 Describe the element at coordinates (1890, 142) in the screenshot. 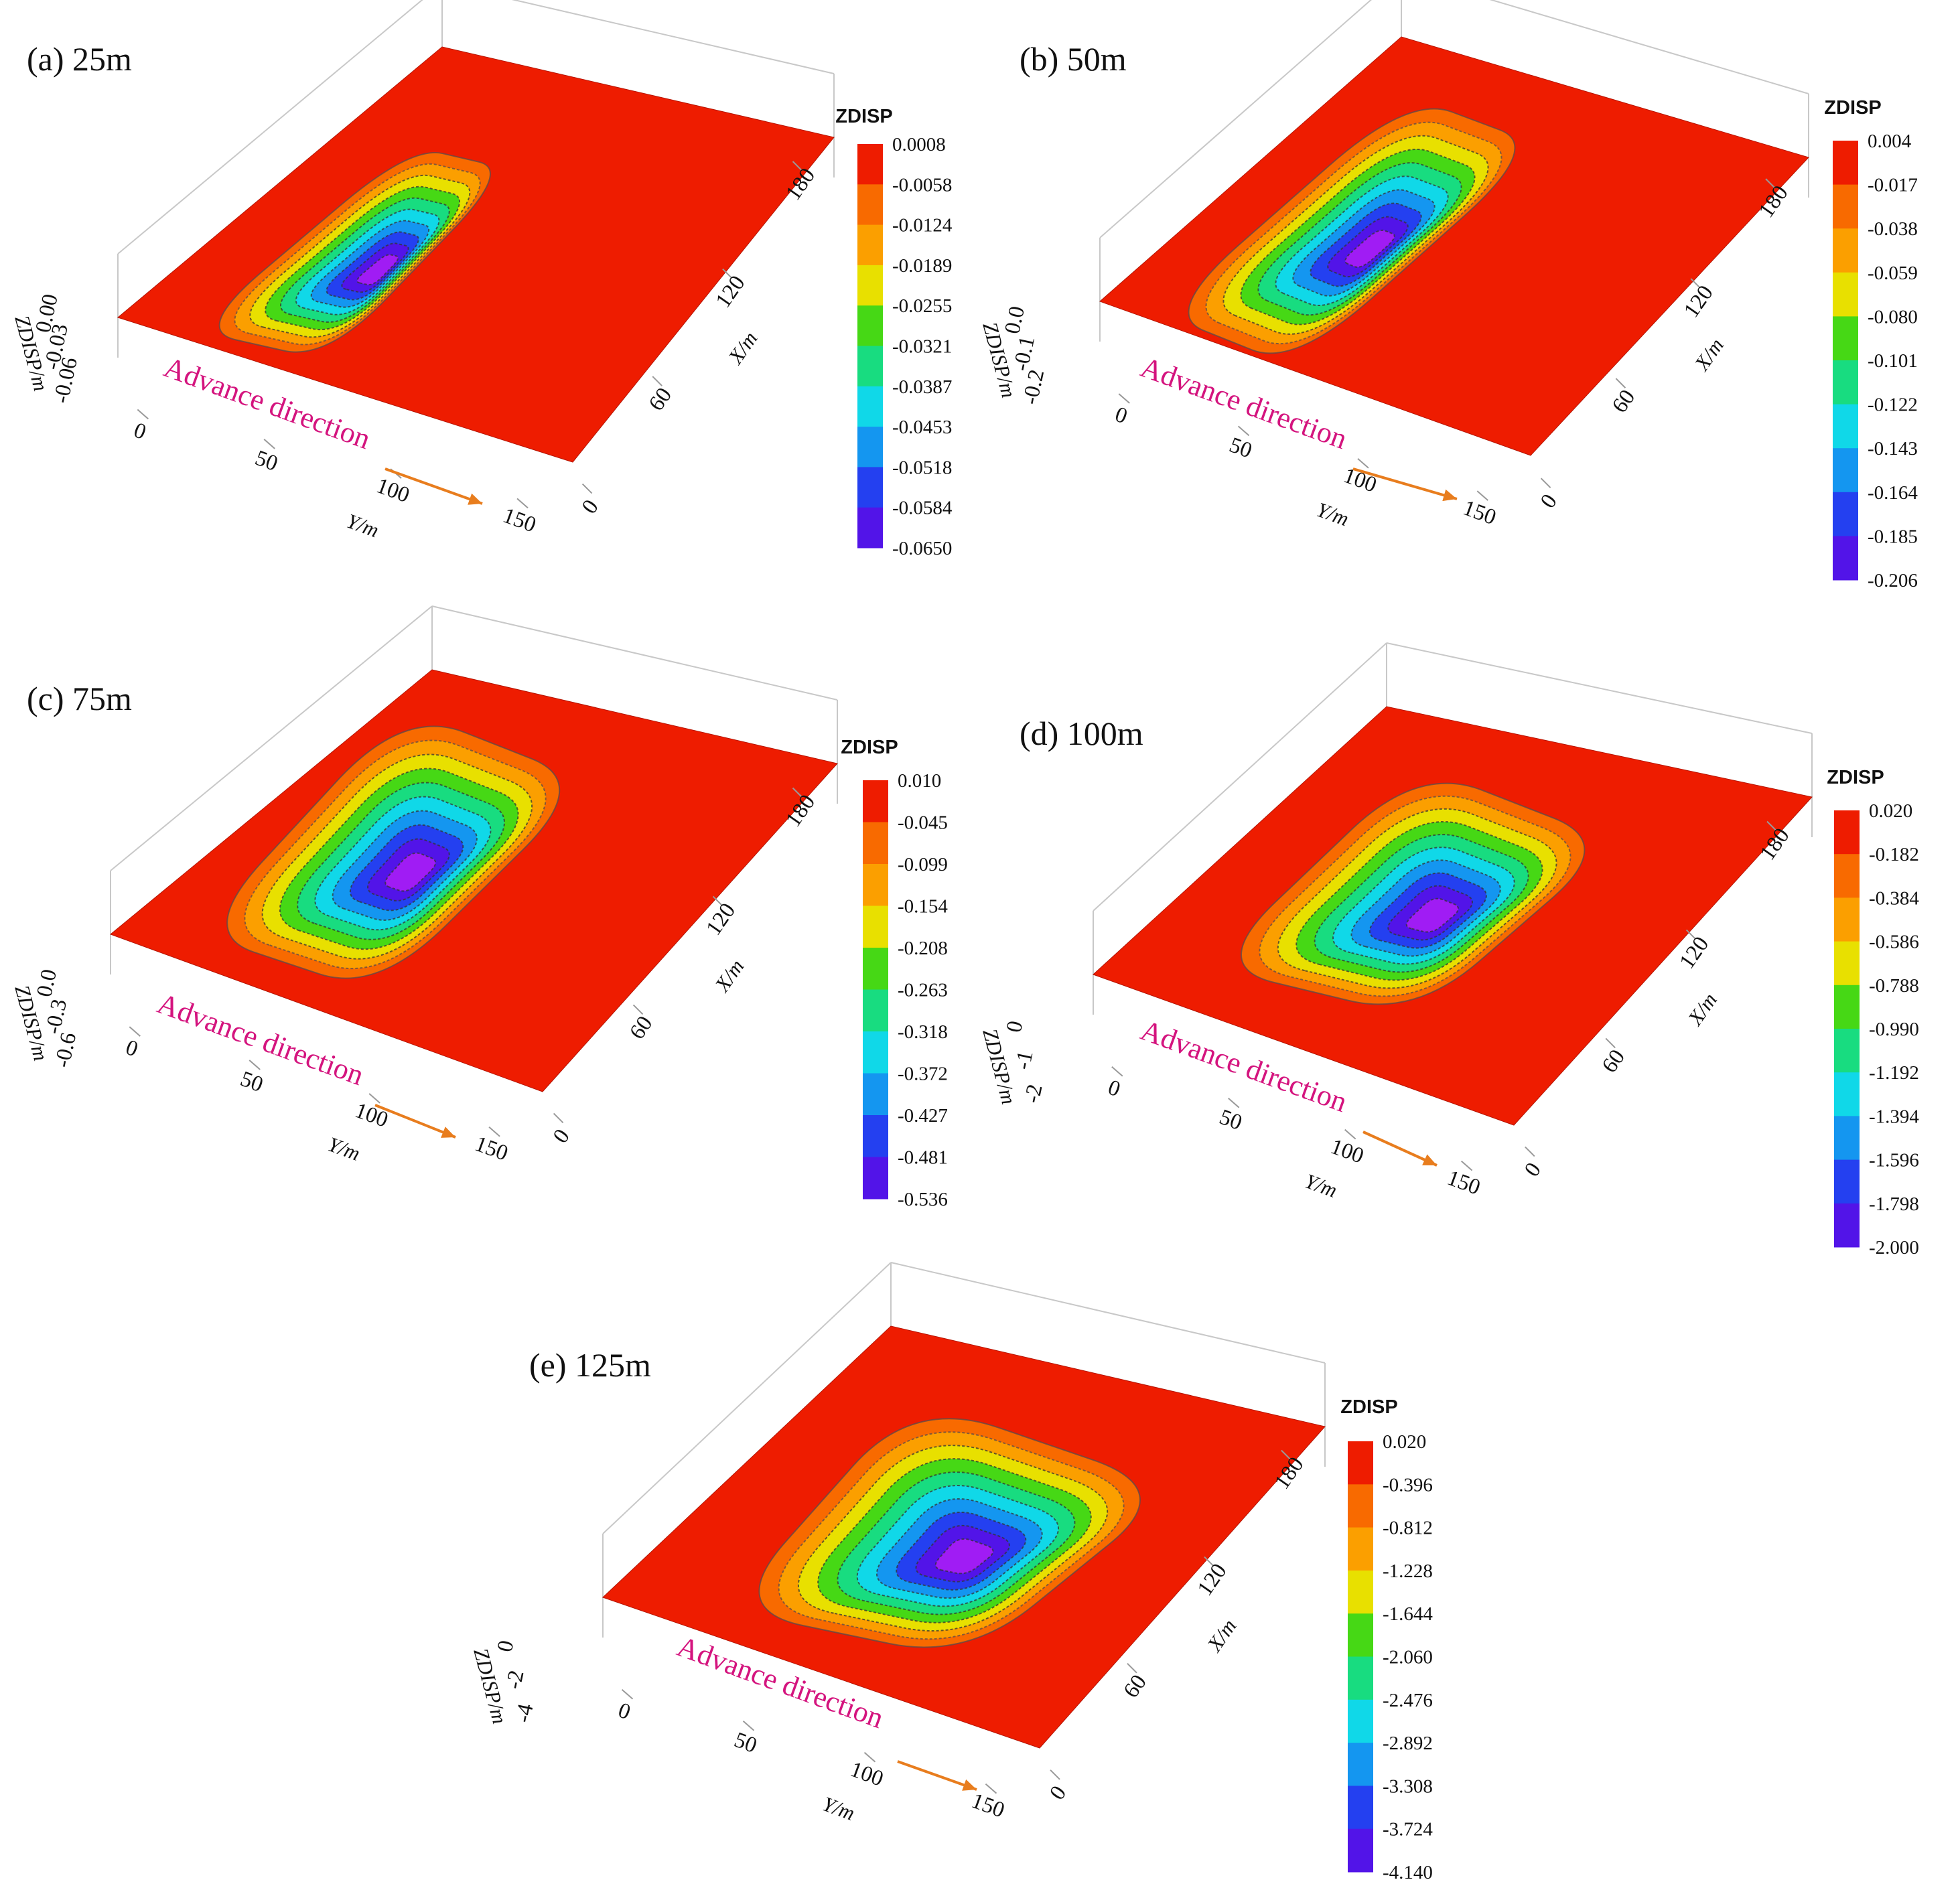

I see `colorbar-tick-label: 0.004` at that location.